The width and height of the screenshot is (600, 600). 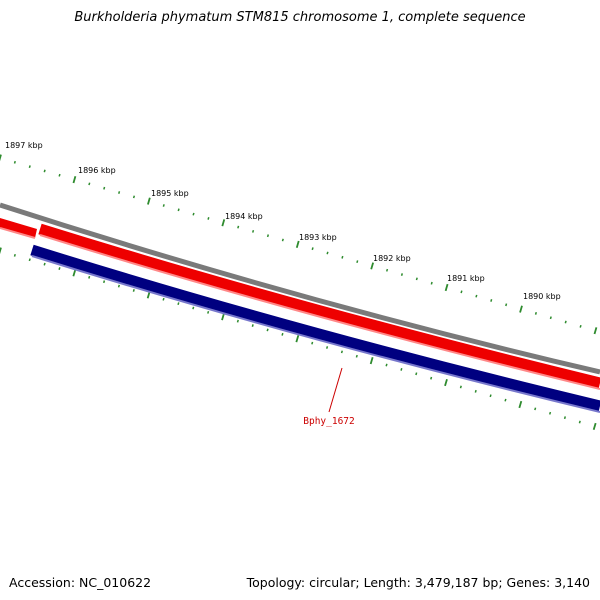 I want to click on kbp-tick-label: 1891 kbp, so click(x=466, y=278).